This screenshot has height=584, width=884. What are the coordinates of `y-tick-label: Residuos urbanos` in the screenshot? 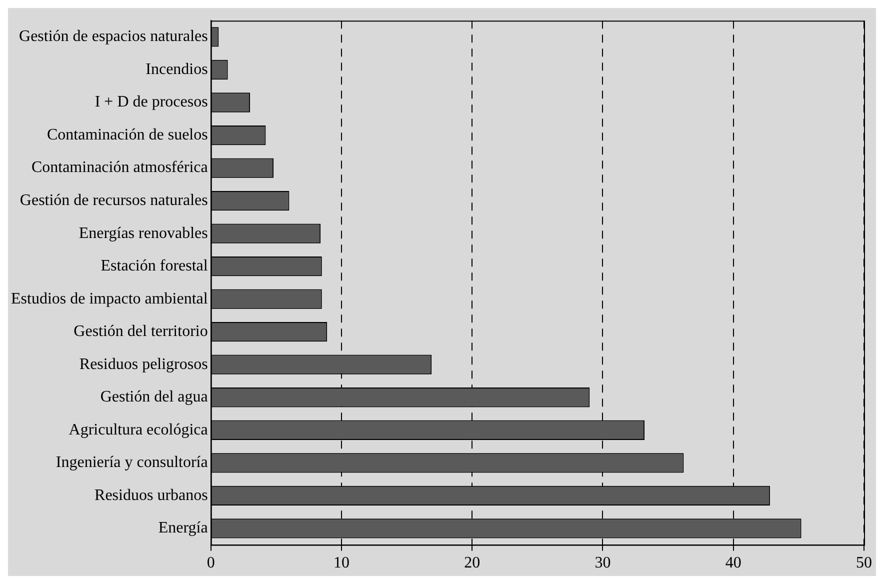 It's located at (151, 495).